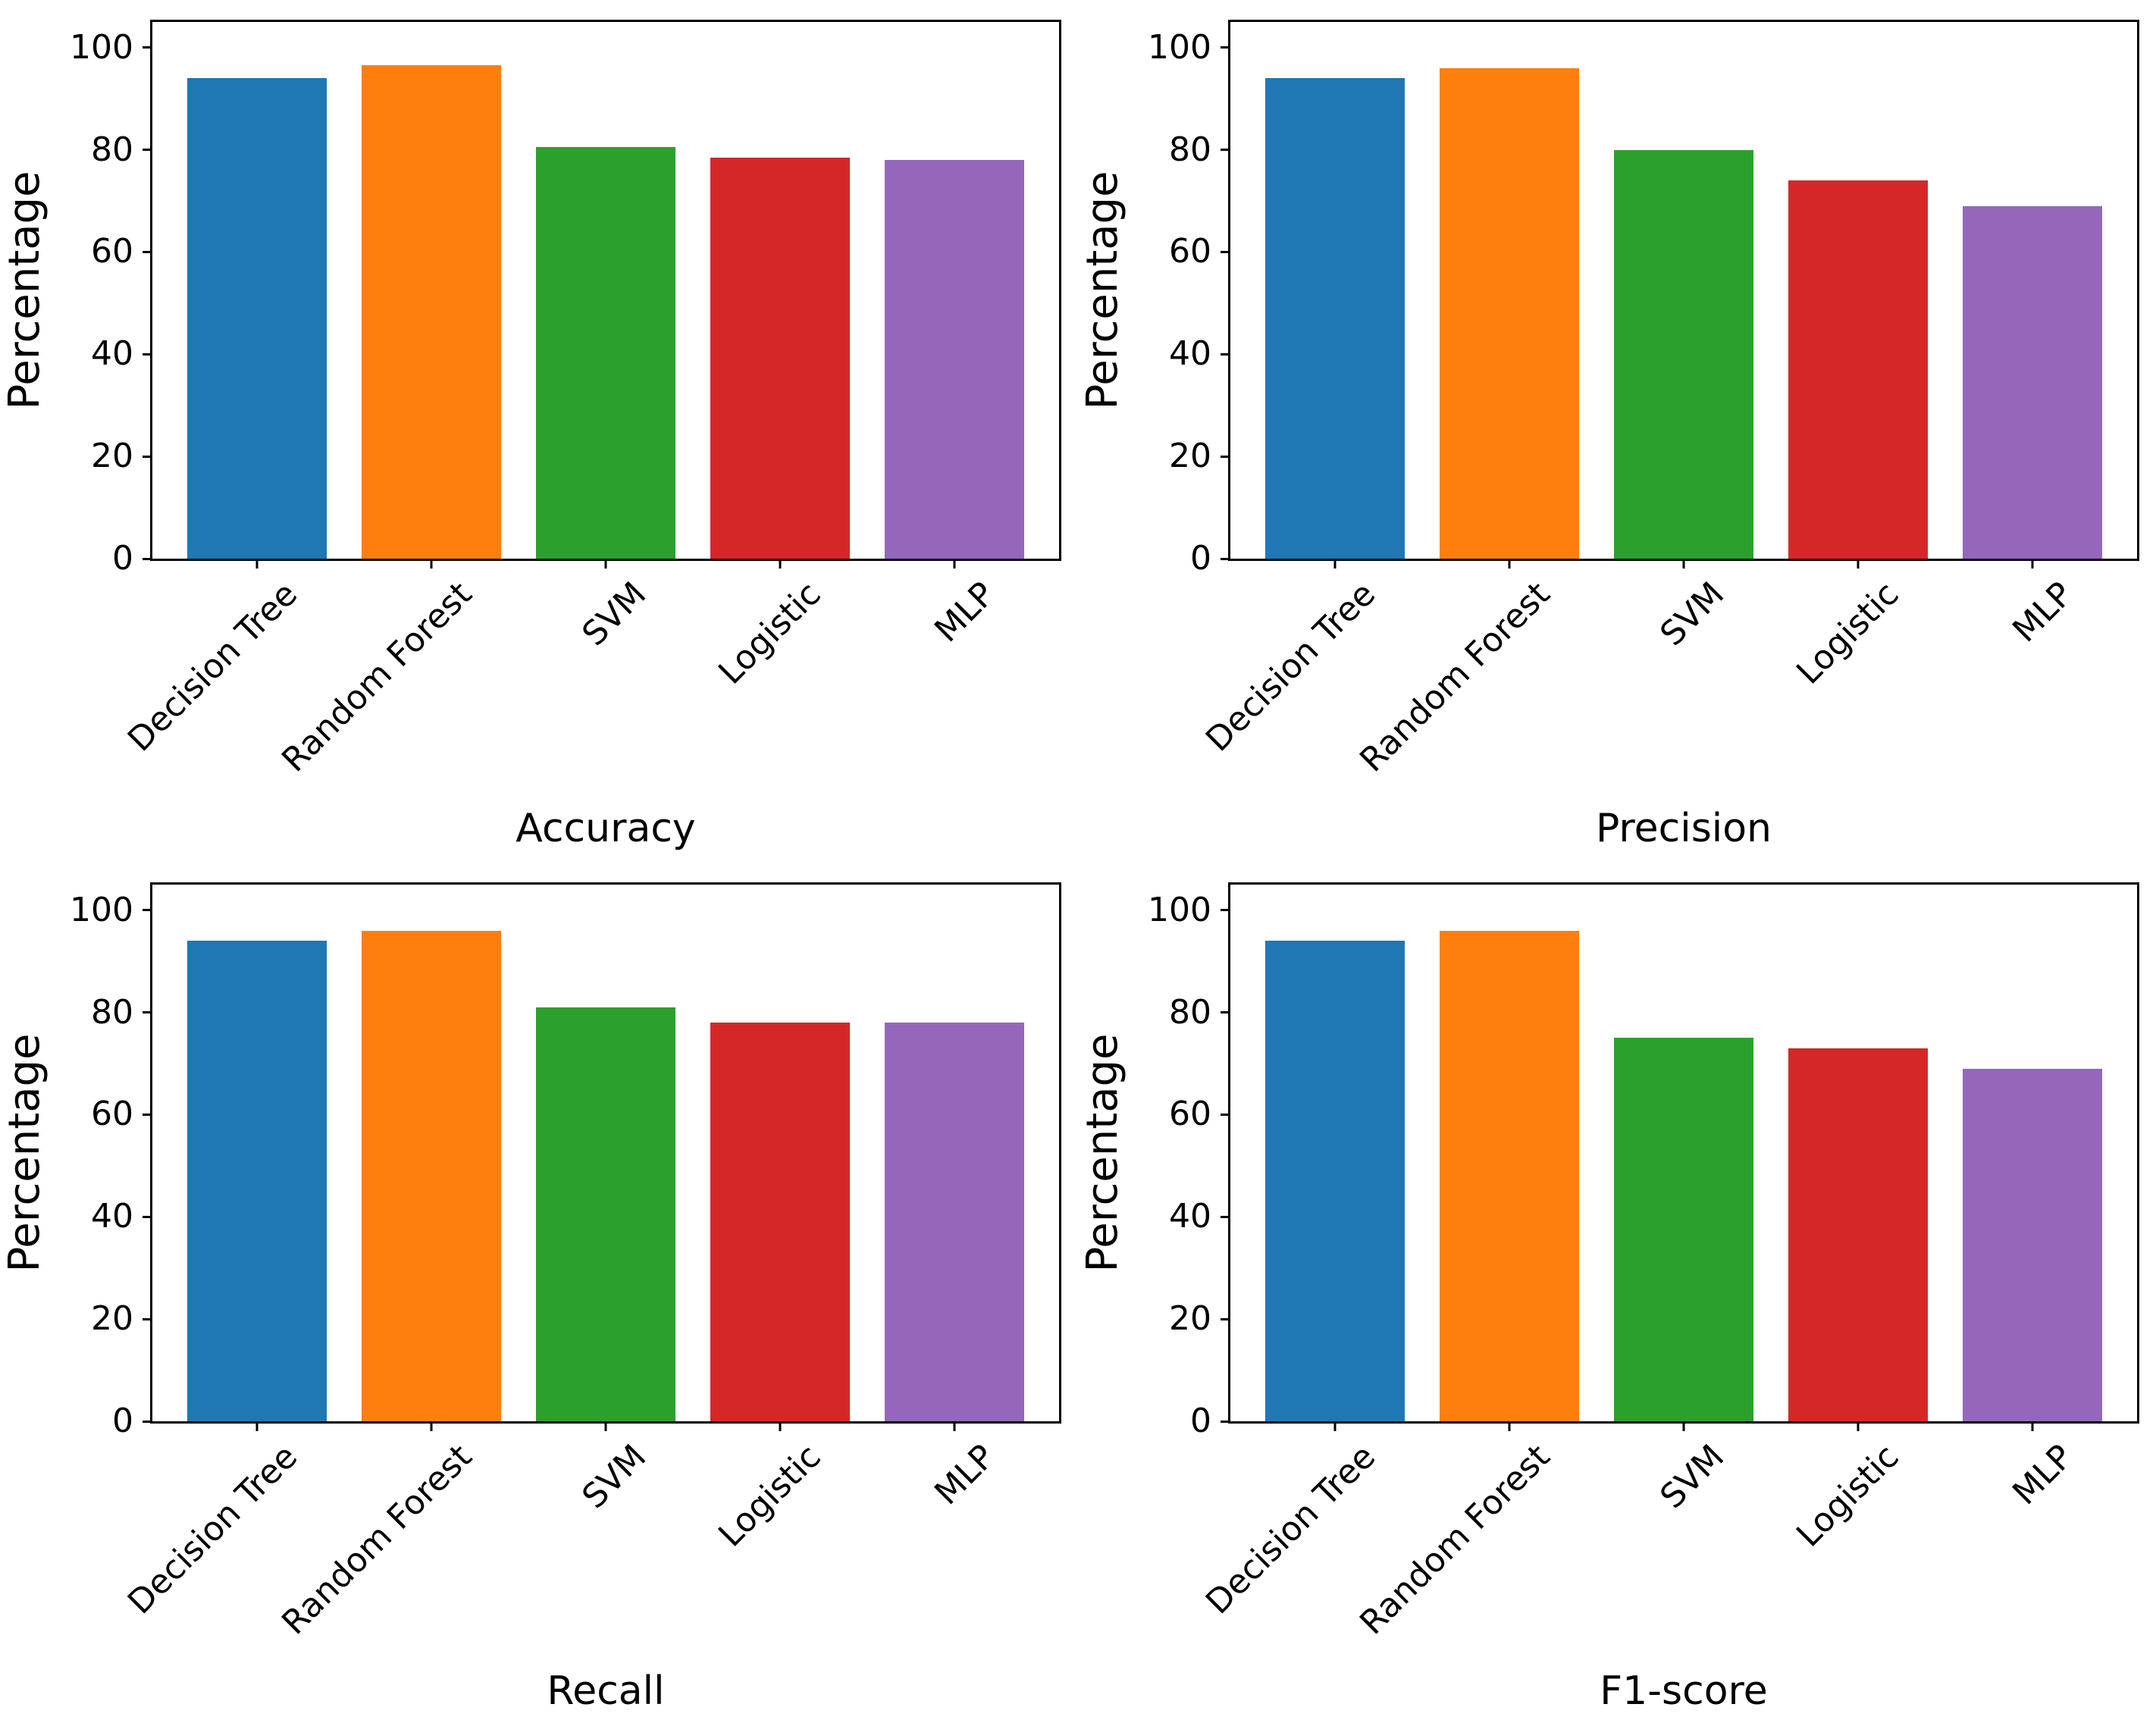  What do you see at coordinates (2033, 382) in the screenshot?
I see `bar-mlp` at bounding box center [2033, 382].